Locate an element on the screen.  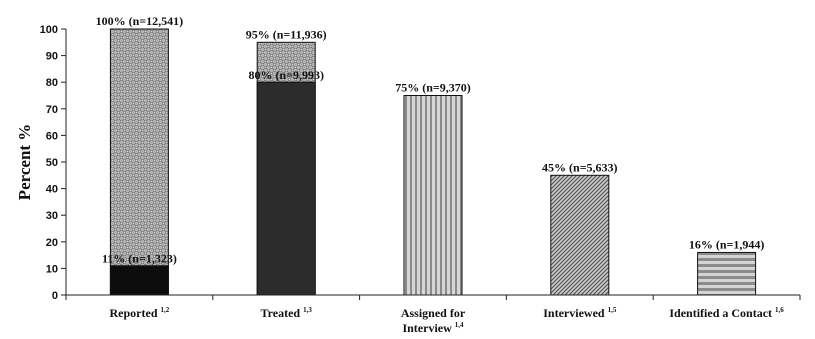
bar-data-label: 75% (n=9,370) is located at coordinates (433, 88).